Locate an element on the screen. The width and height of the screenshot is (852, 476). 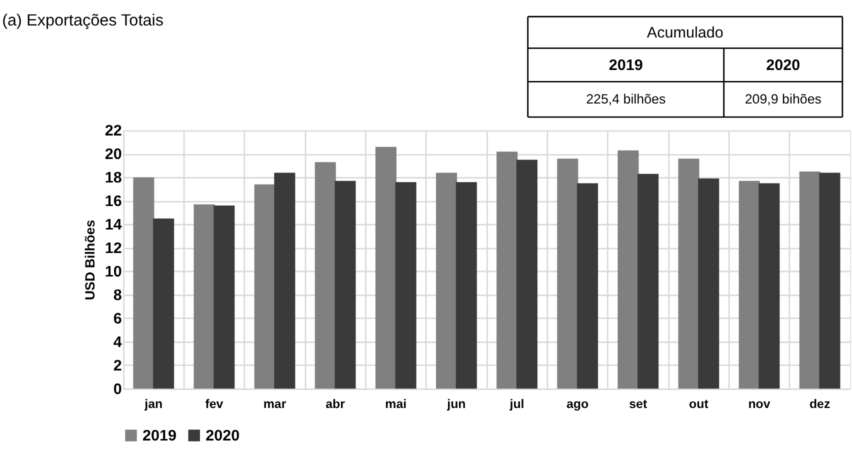
y-tick-label: 14 is located at coordinates (113, 225).